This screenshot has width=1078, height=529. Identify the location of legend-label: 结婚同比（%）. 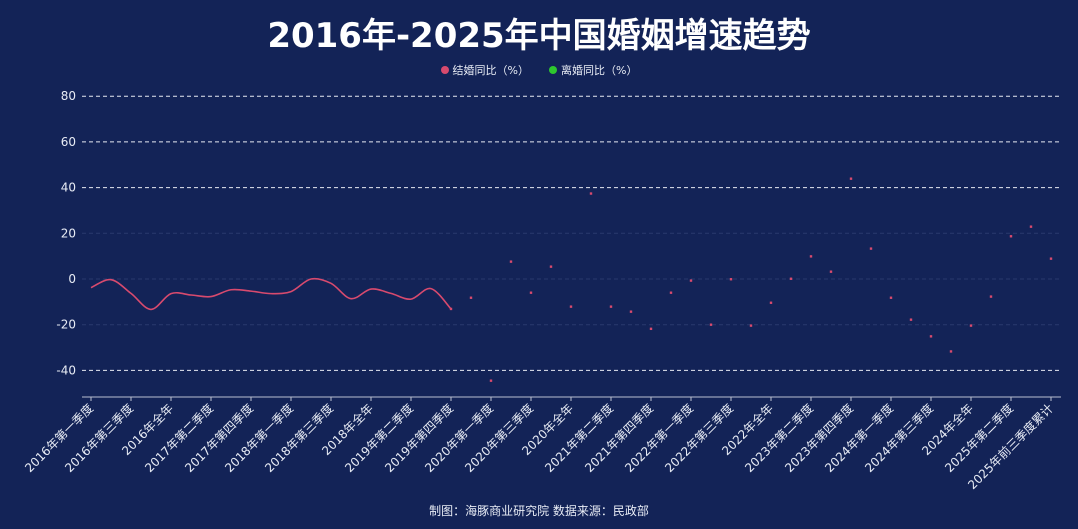
(490, 70).